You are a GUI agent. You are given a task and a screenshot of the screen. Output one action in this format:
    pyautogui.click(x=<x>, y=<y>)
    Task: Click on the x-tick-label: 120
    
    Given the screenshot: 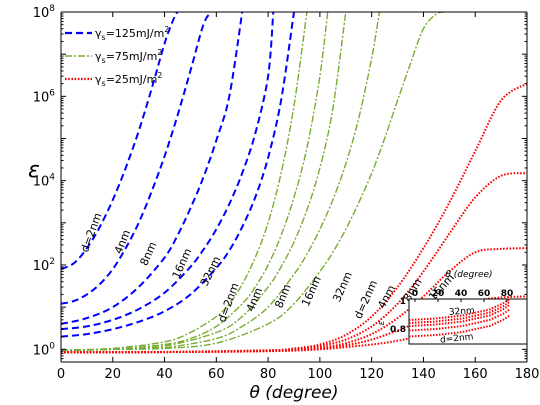 What is the action you would take?
    pyautogui.click(x=371, y=374)
    